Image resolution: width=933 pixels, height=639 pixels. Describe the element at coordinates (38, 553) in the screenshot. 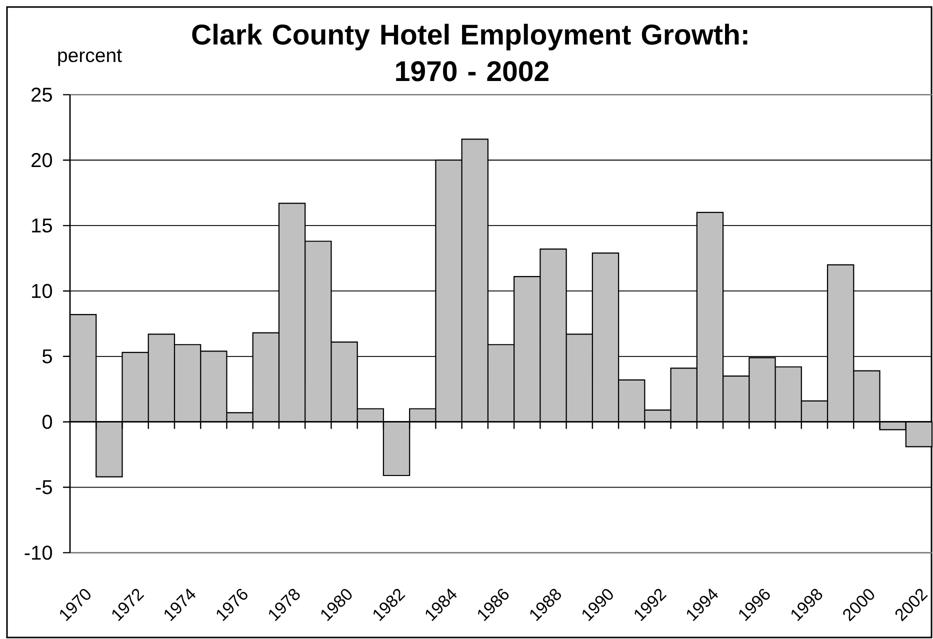

I see `y-tick-label: -10` at that location.